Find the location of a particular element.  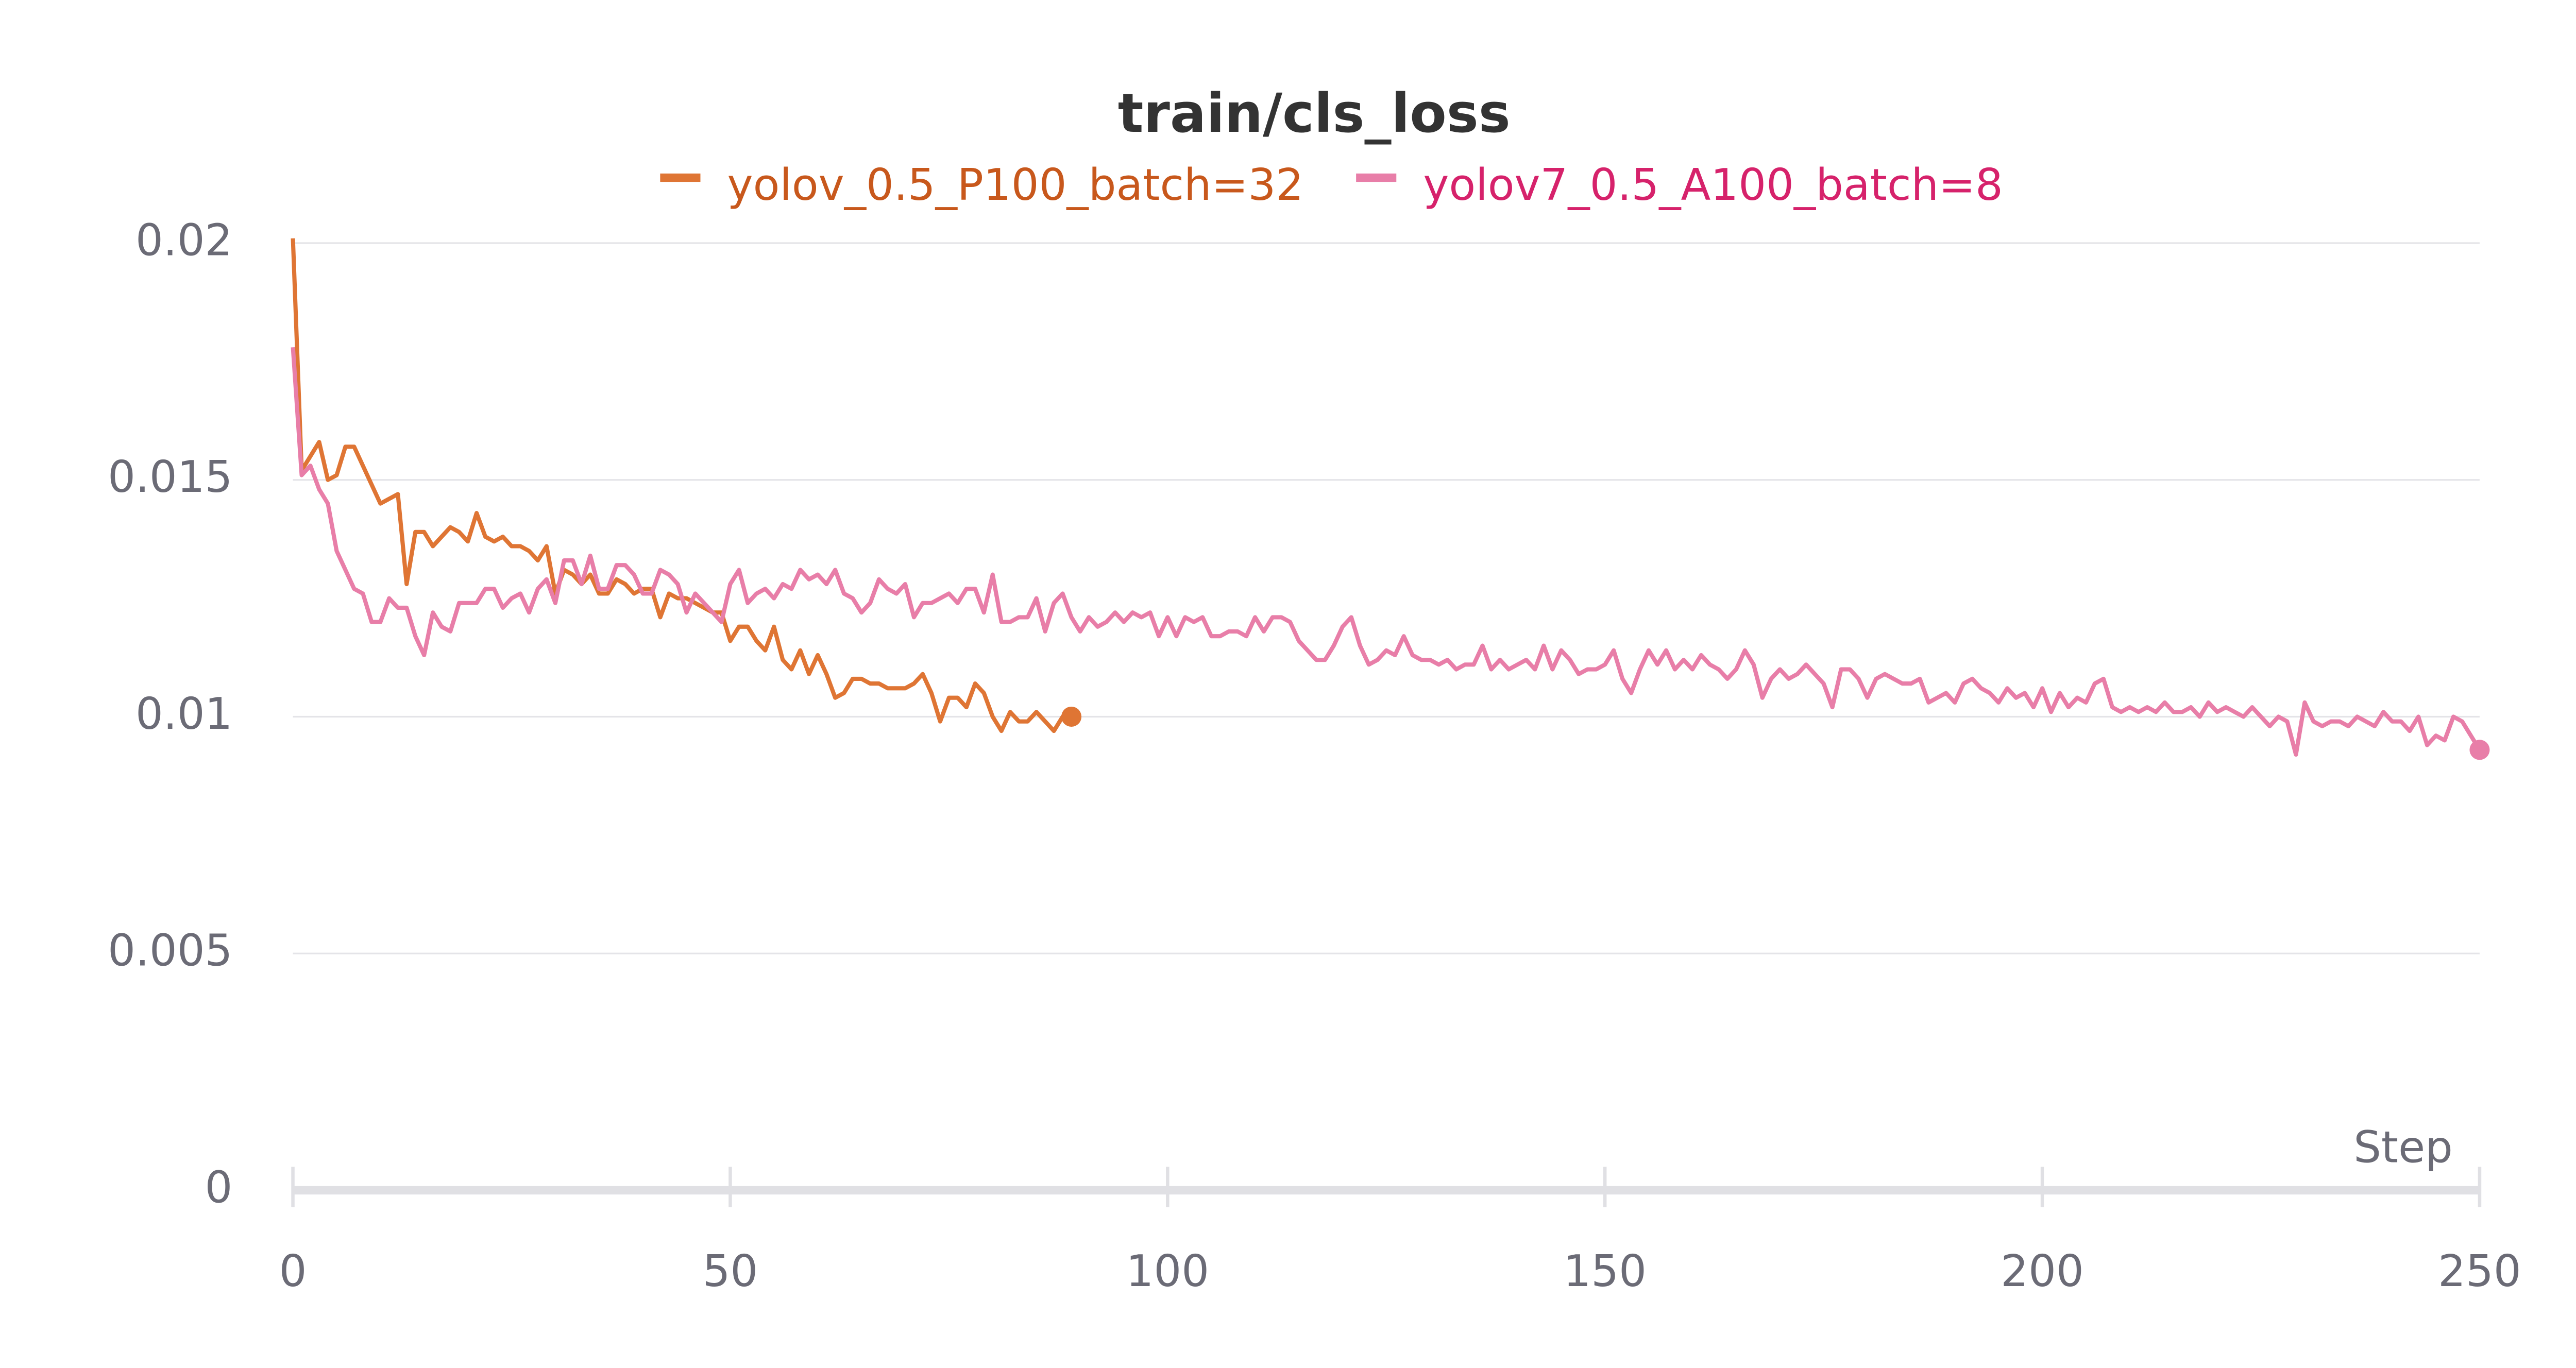

x-tick-label: 200 is located at coordinates (2042, 1270).